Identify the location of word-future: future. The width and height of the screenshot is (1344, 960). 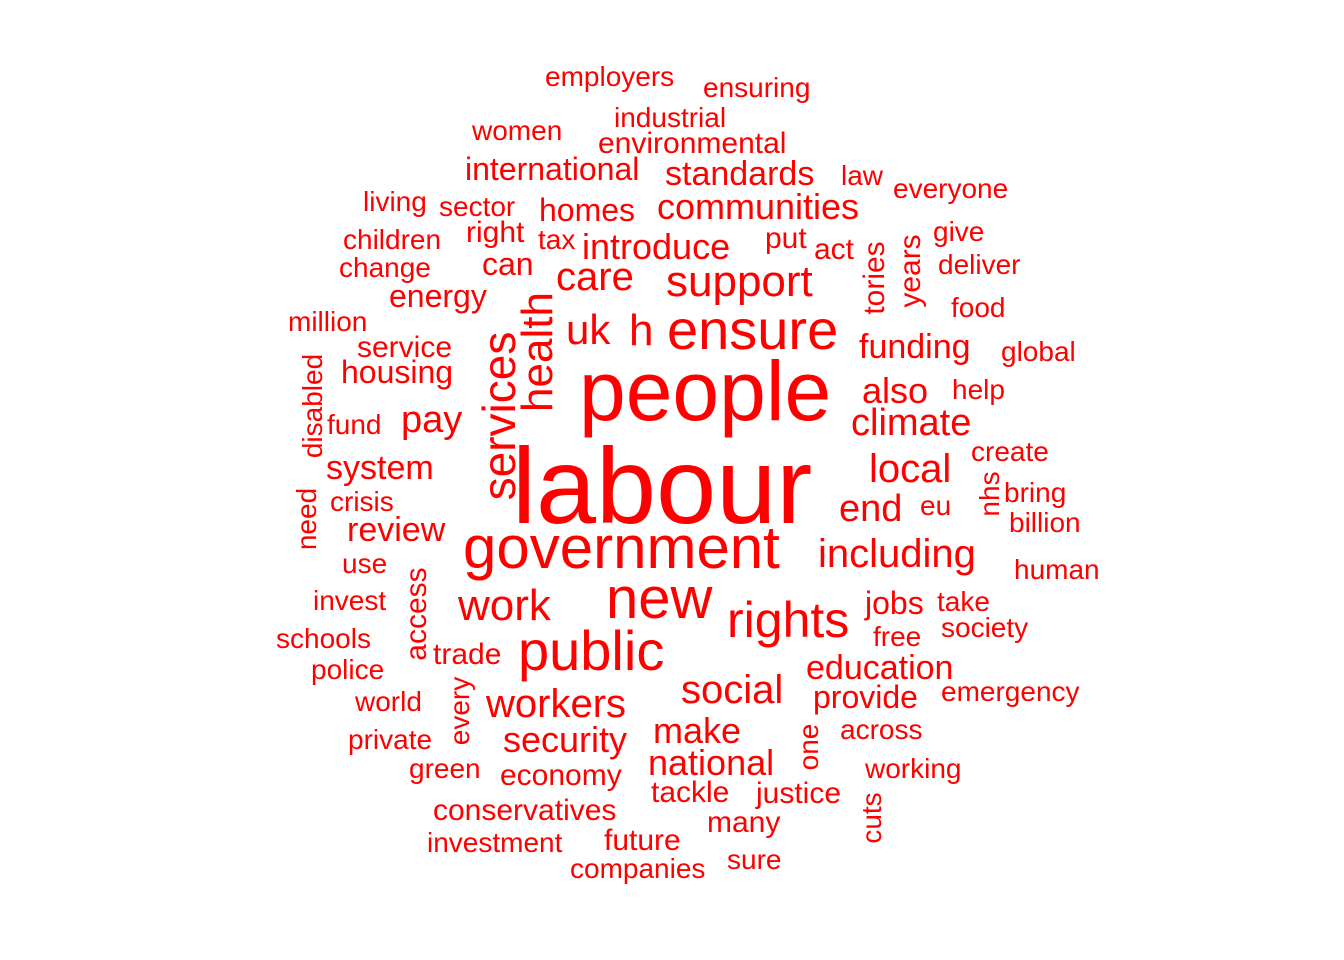
(642, 840).